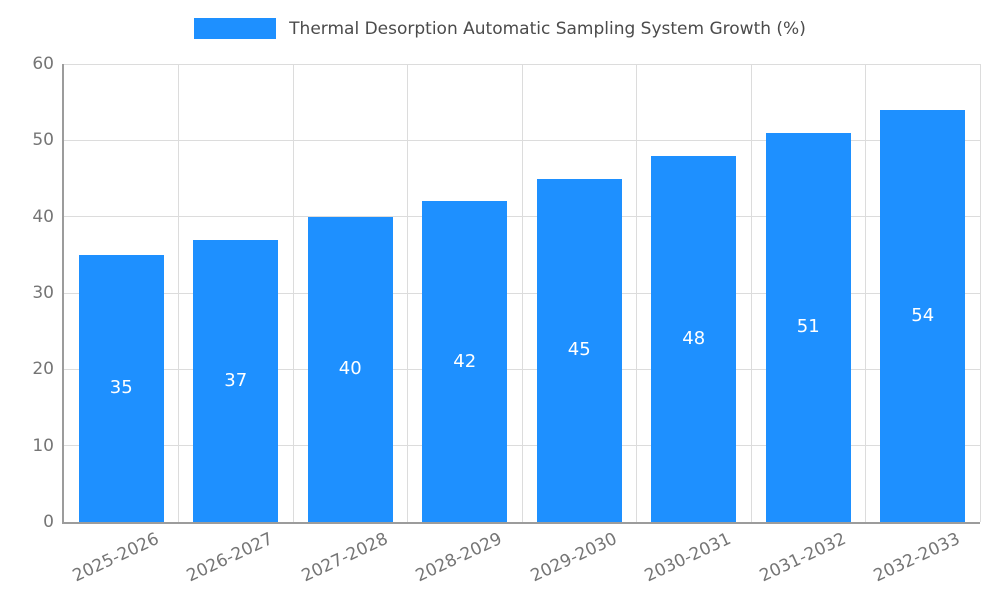  I want to click on x-tick-text: 2032-2033, so click(917, 558).